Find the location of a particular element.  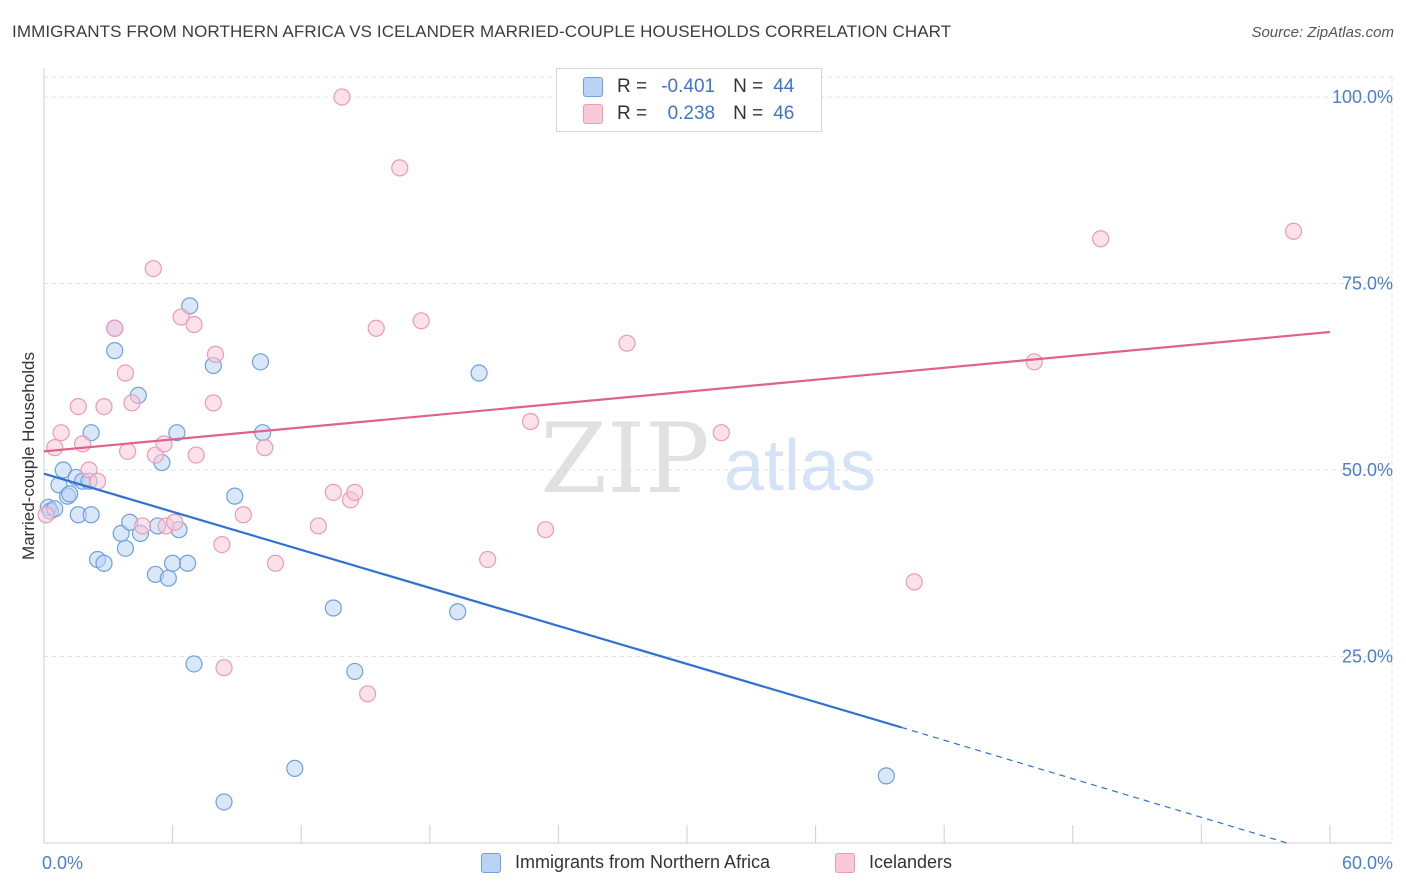

legend-item-northern-africa: Immigrants from Northern Africa is located at coordinates (625, 862).